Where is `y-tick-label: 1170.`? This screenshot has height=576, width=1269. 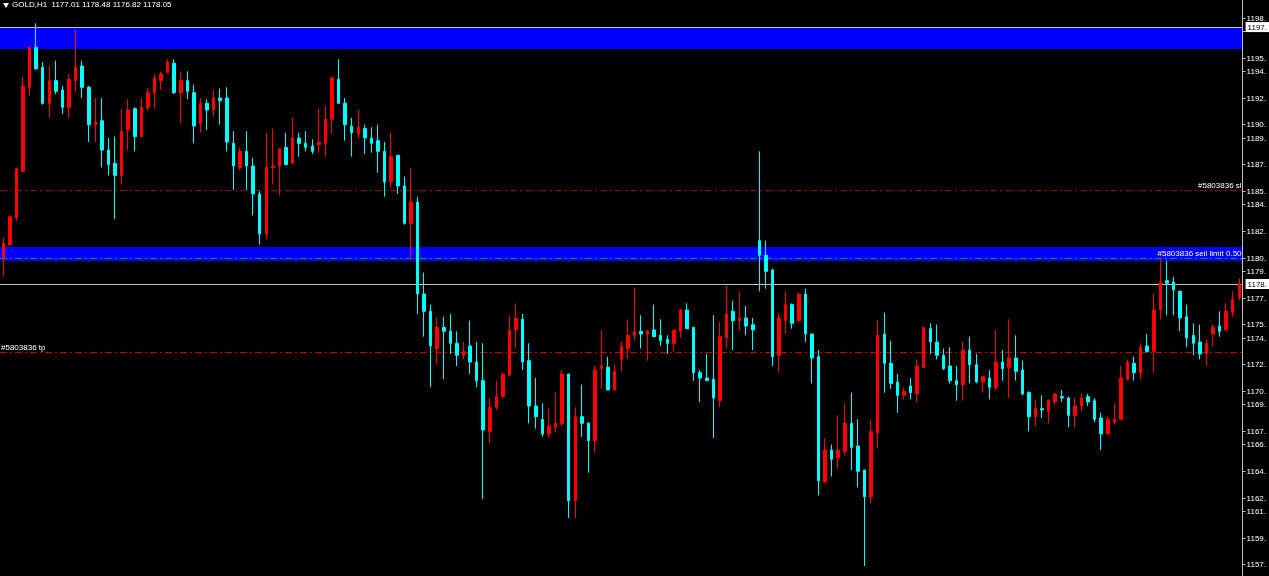 y-tick-label: 1170. is located at coordinates (1256, 391).